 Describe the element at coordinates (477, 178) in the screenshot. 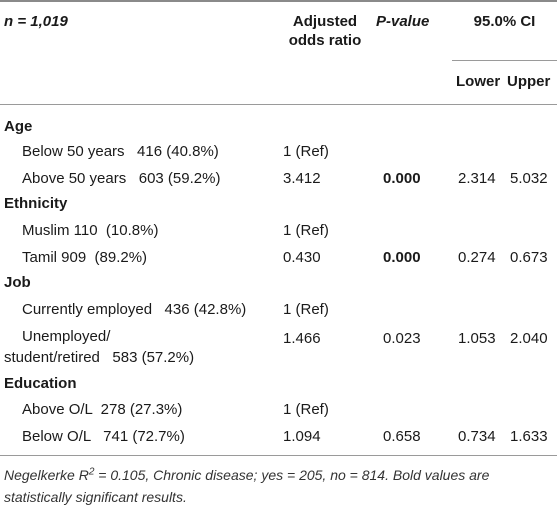

I see `row-lower: 2.314` at that location.